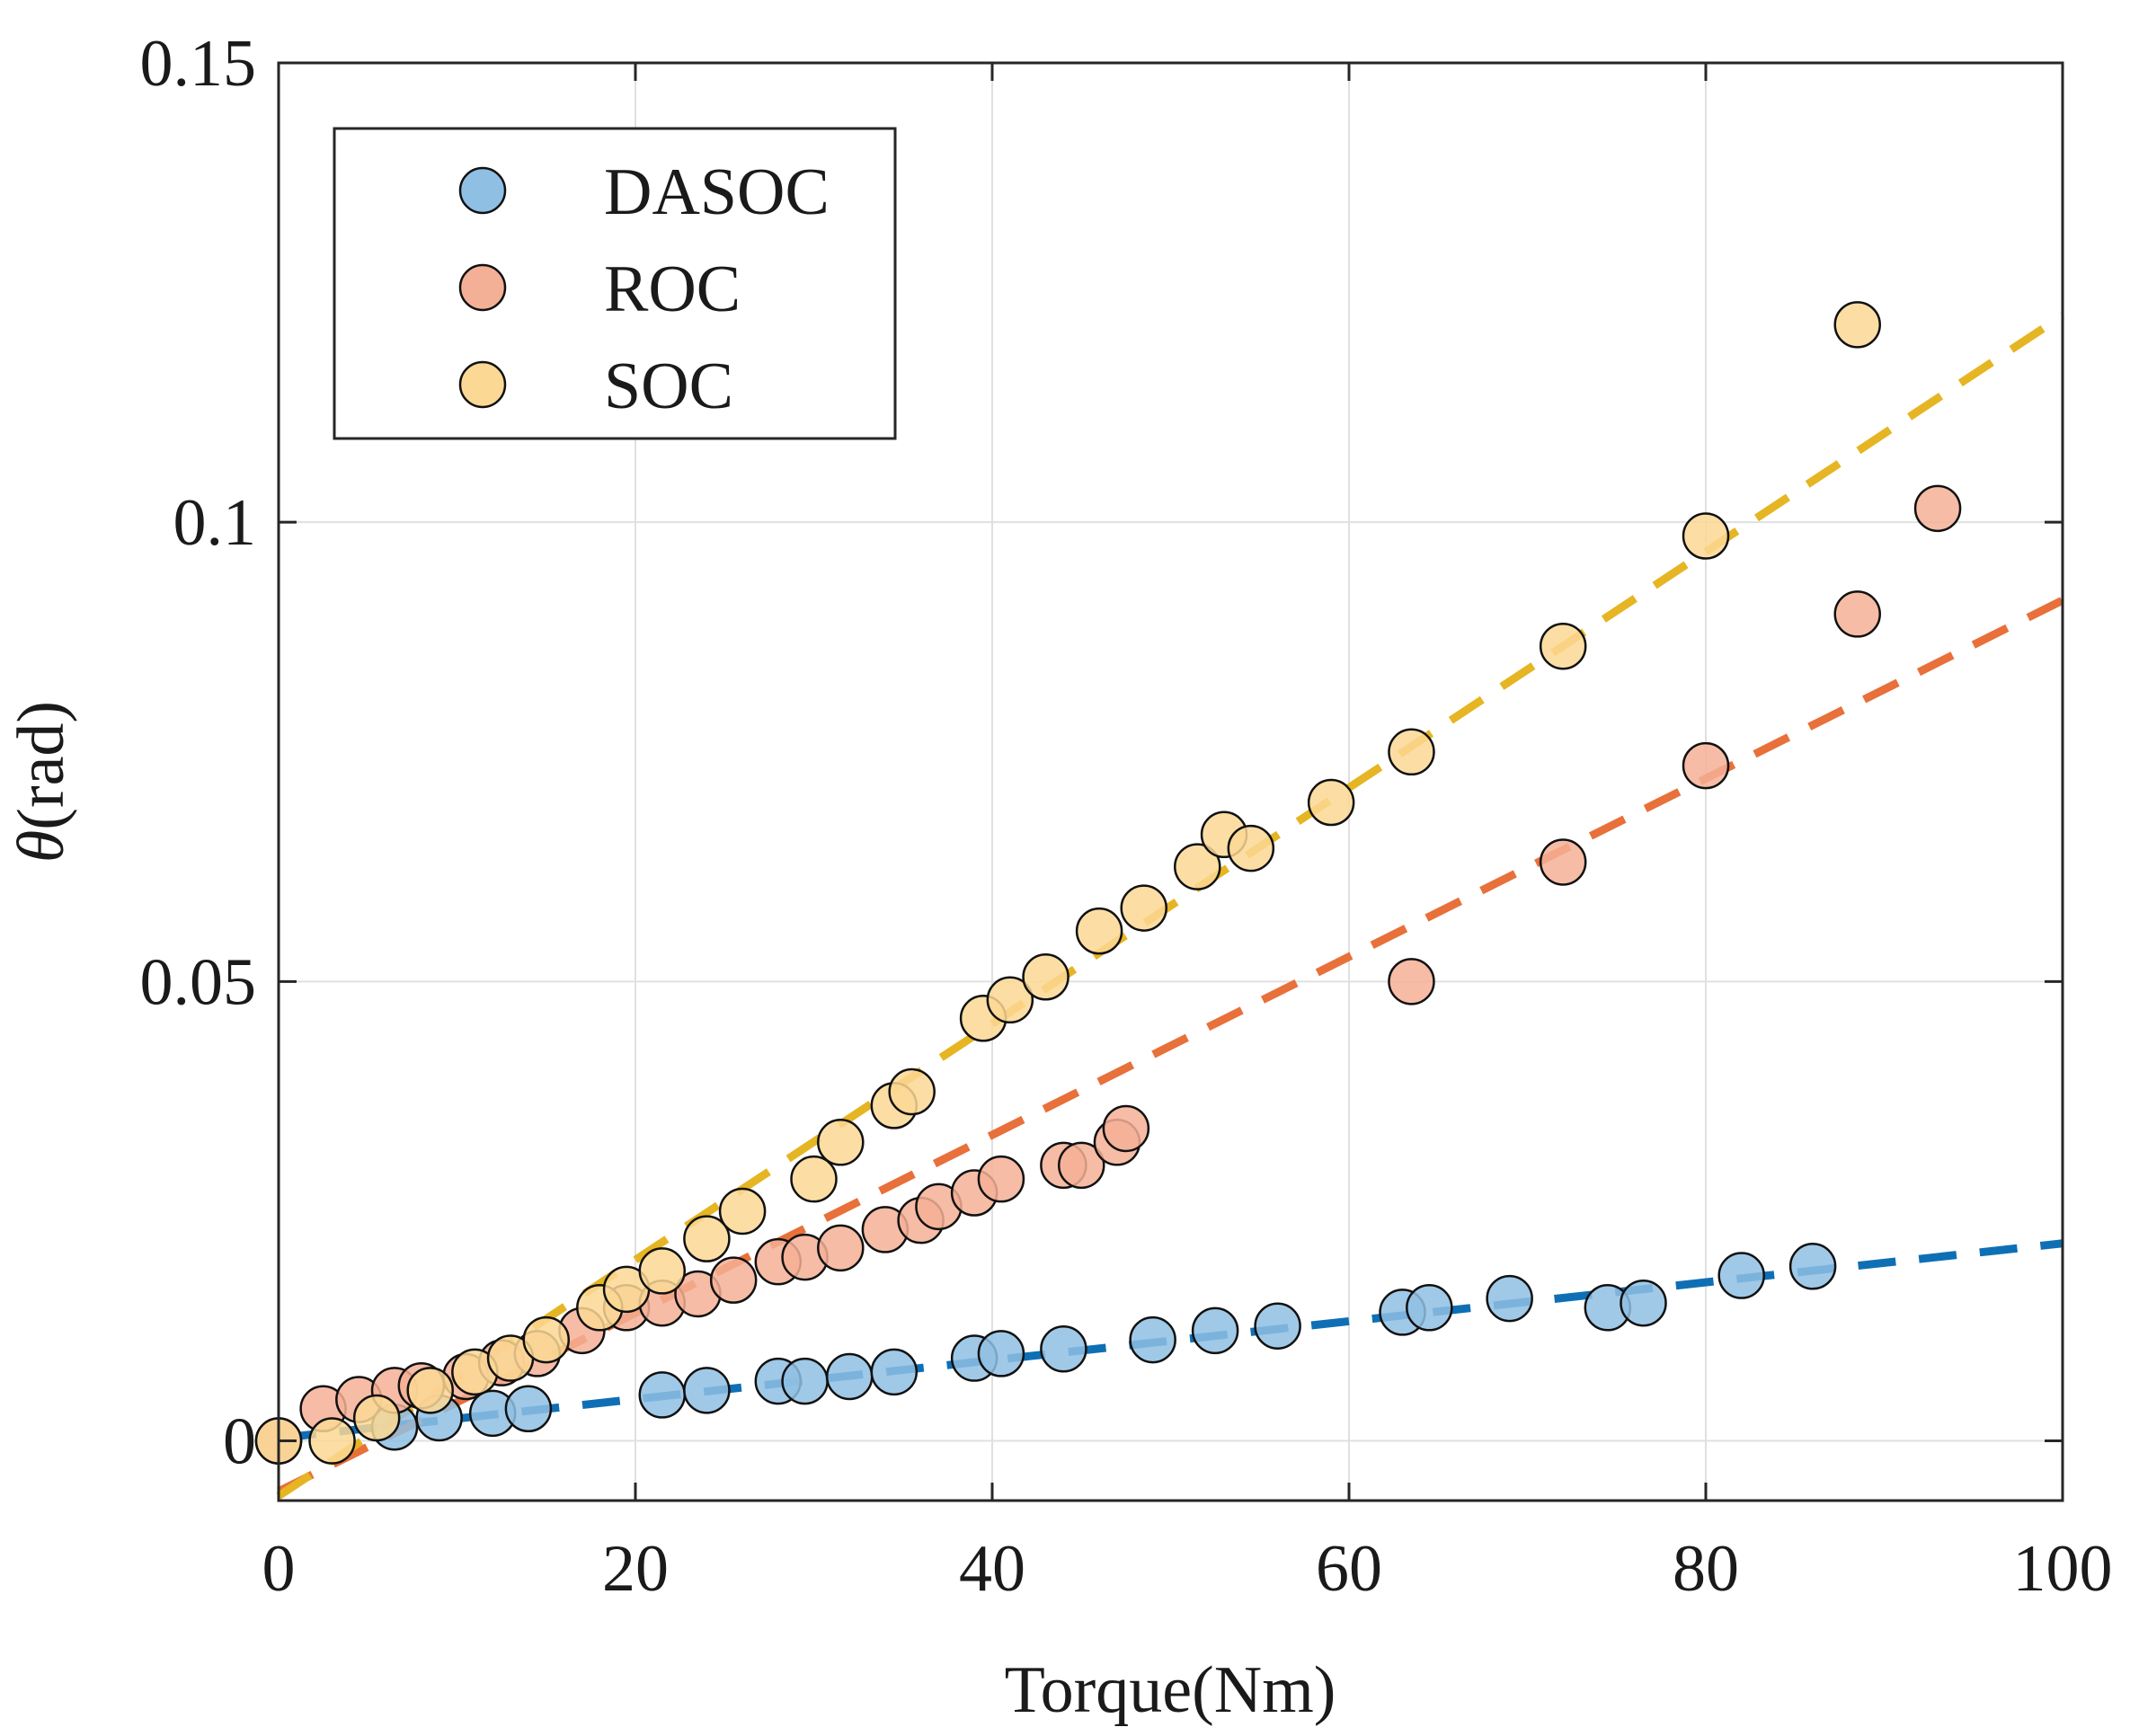 The height and width of the screenshot is (1736, 2130). I want to click on legend: DASOC ROC SOC, so click(615, 283).